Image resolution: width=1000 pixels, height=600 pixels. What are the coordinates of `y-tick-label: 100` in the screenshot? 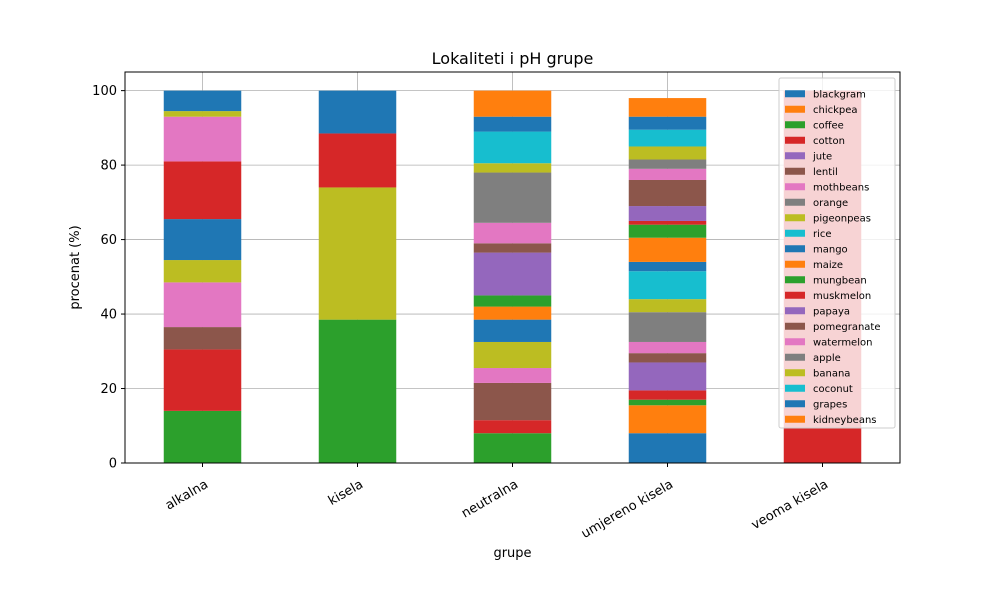 It's located at (104, 91).